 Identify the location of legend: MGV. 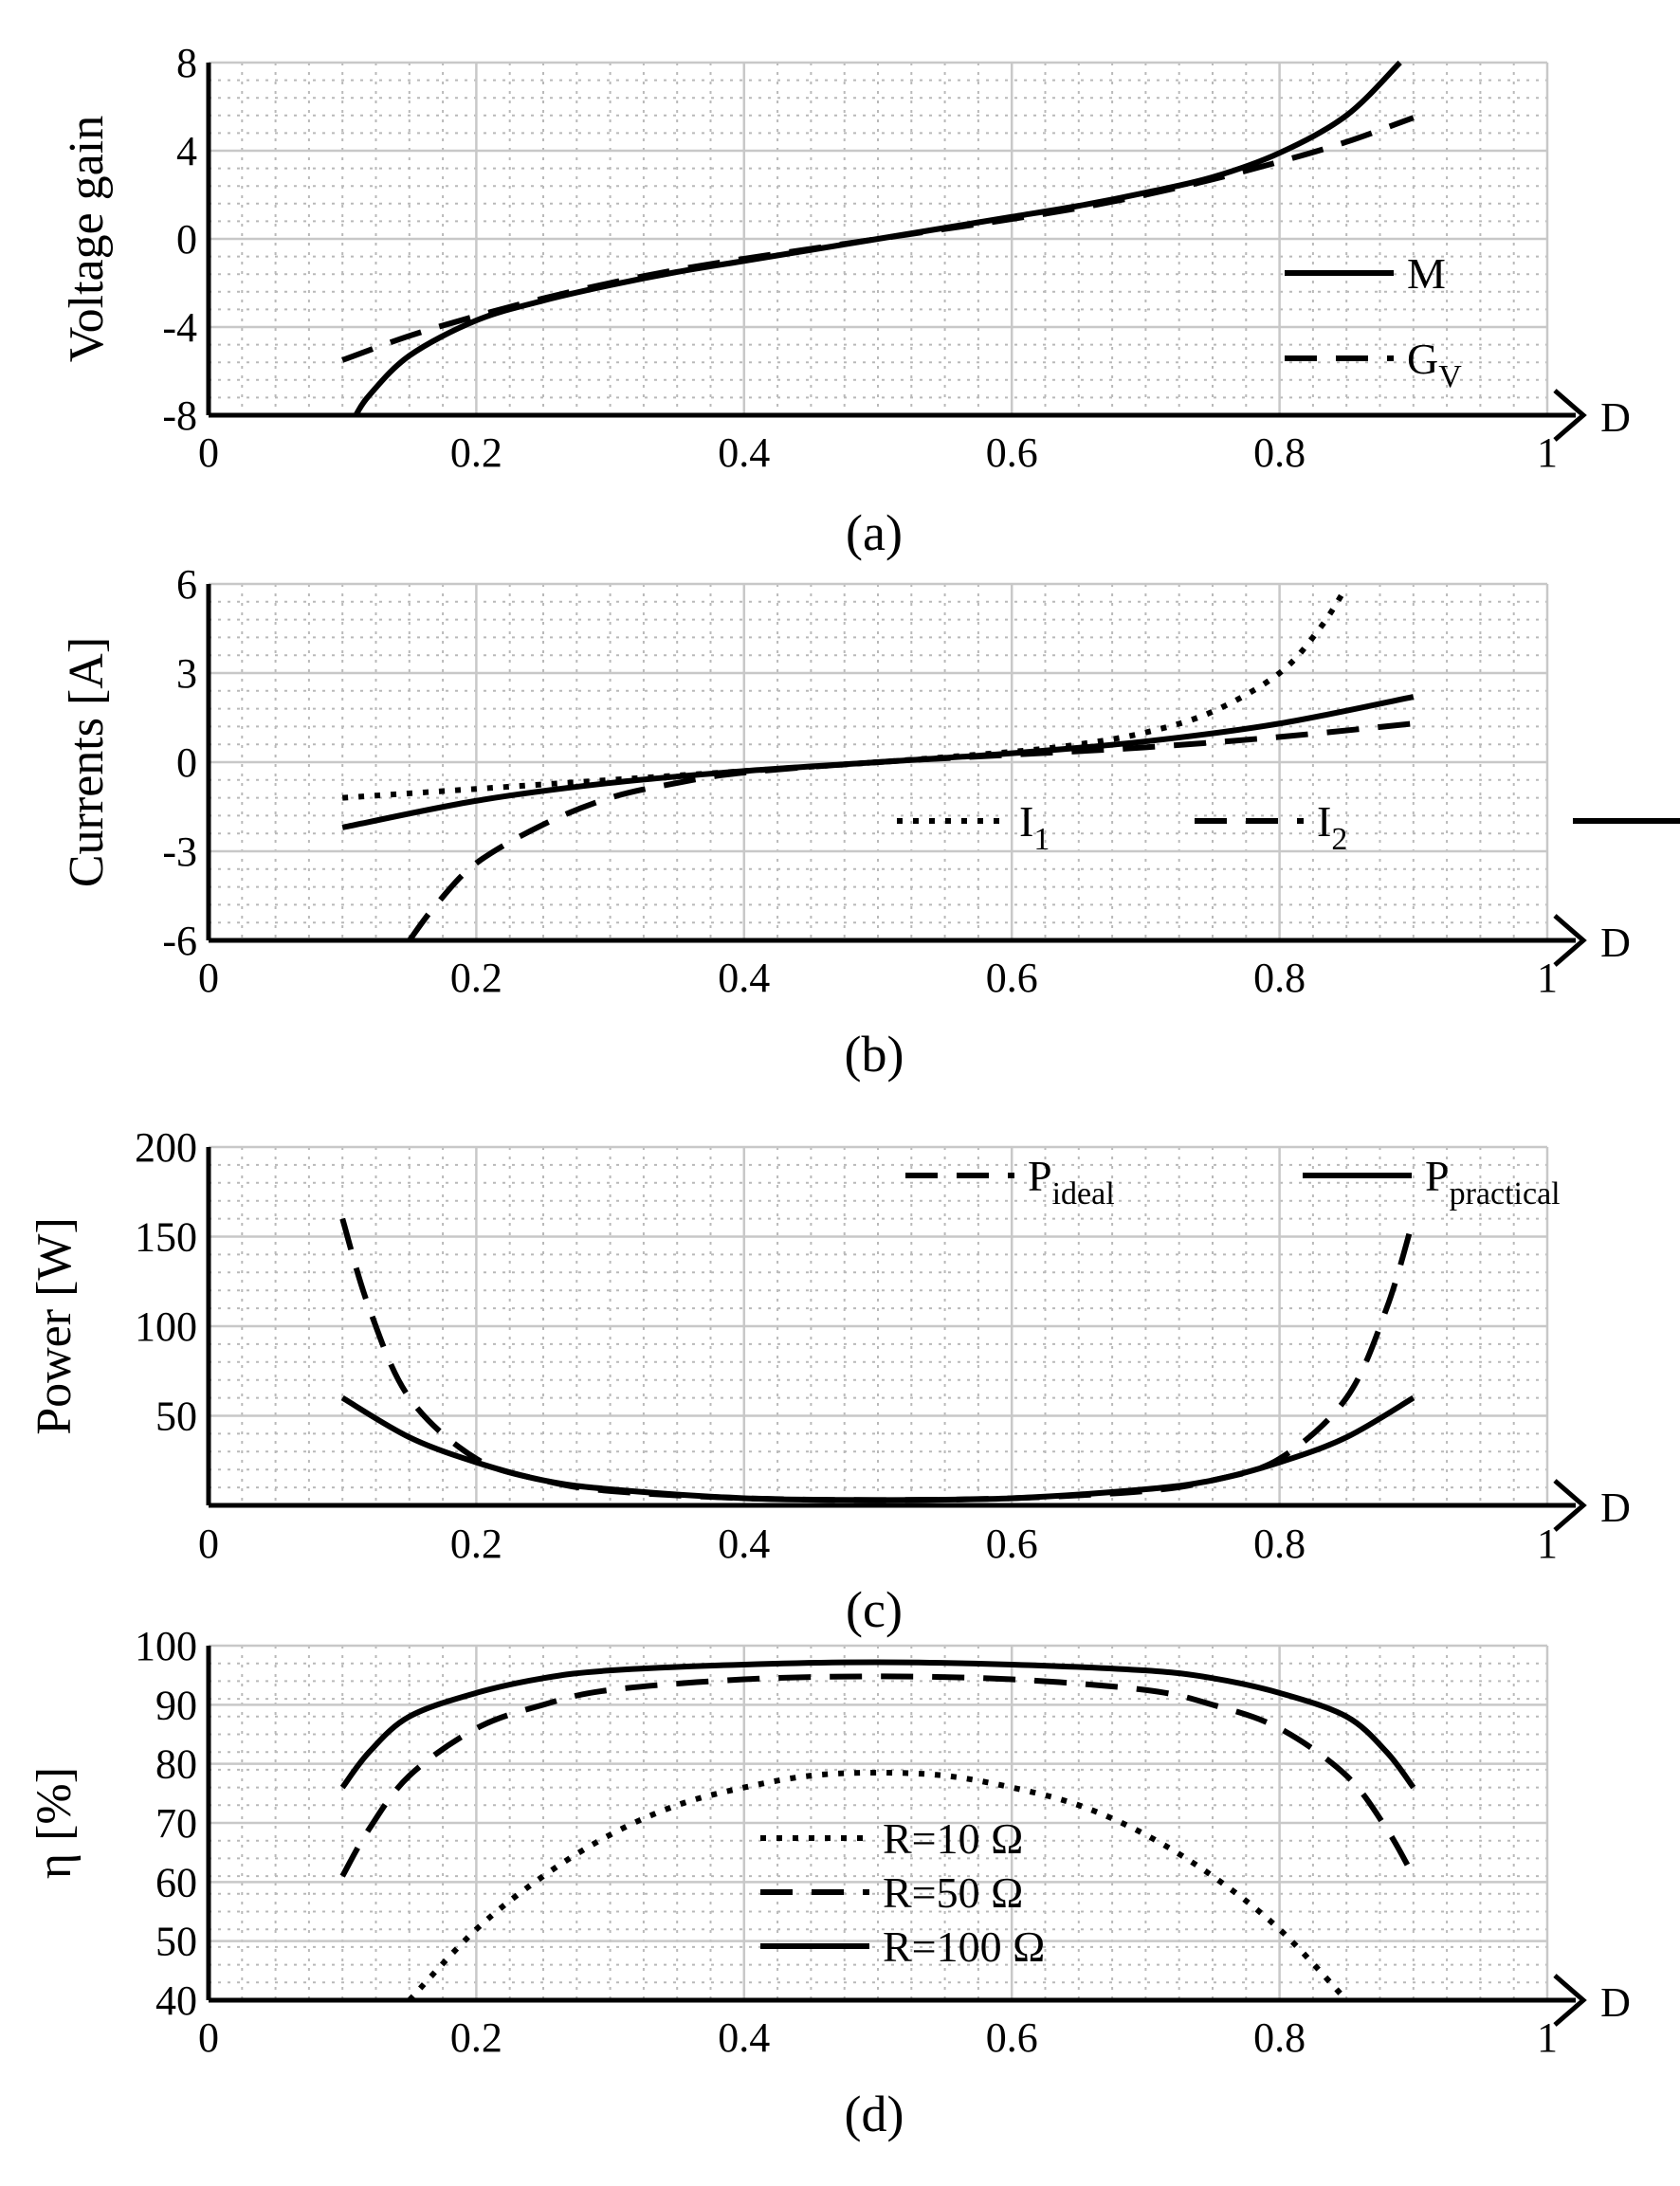
(1373, 321).